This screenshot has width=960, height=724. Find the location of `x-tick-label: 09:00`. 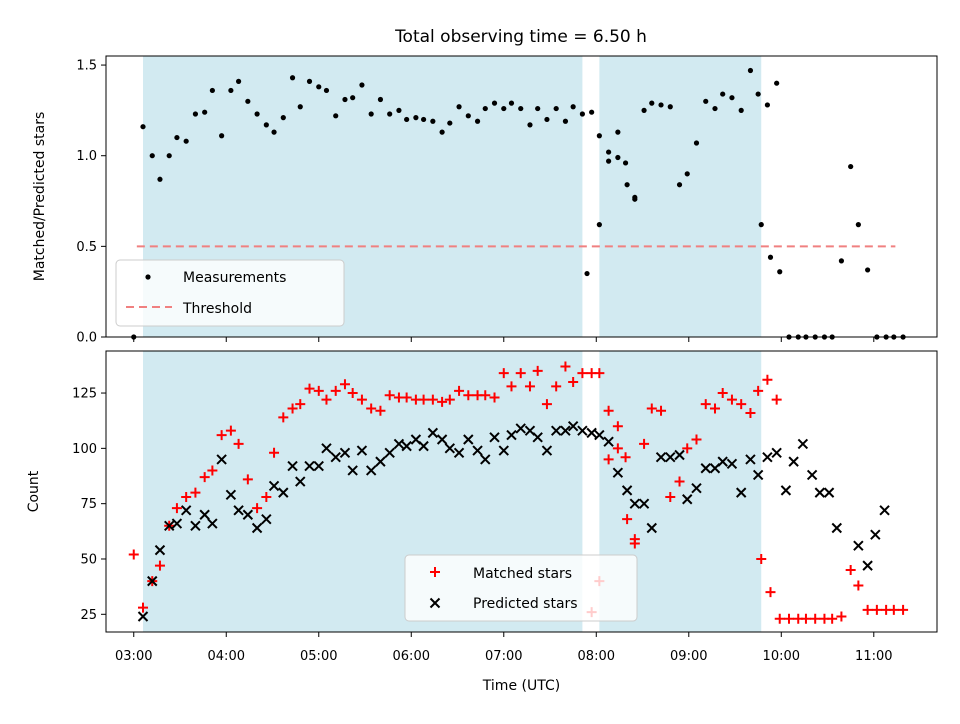

x-tick-label: 09:00 is located at coordinates (688, 656).